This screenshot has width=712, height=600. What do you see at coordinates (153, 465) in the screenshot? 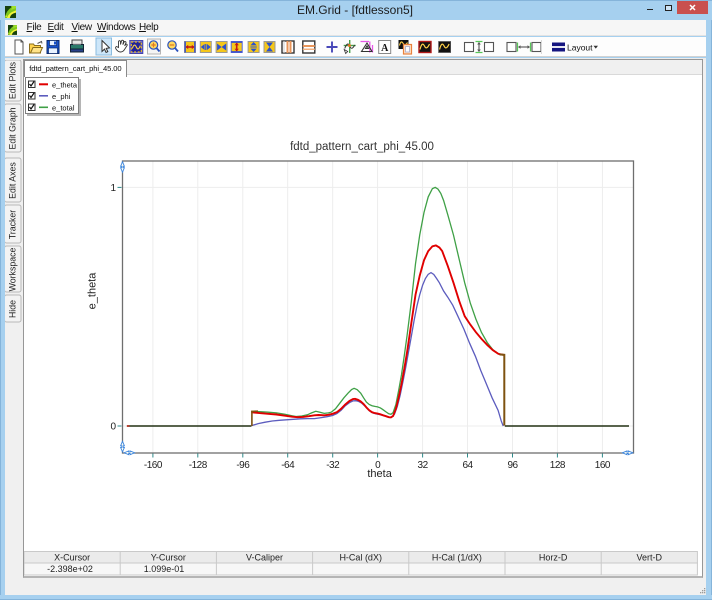
I see `svg-text: -160` at bounding box center [153, 465].